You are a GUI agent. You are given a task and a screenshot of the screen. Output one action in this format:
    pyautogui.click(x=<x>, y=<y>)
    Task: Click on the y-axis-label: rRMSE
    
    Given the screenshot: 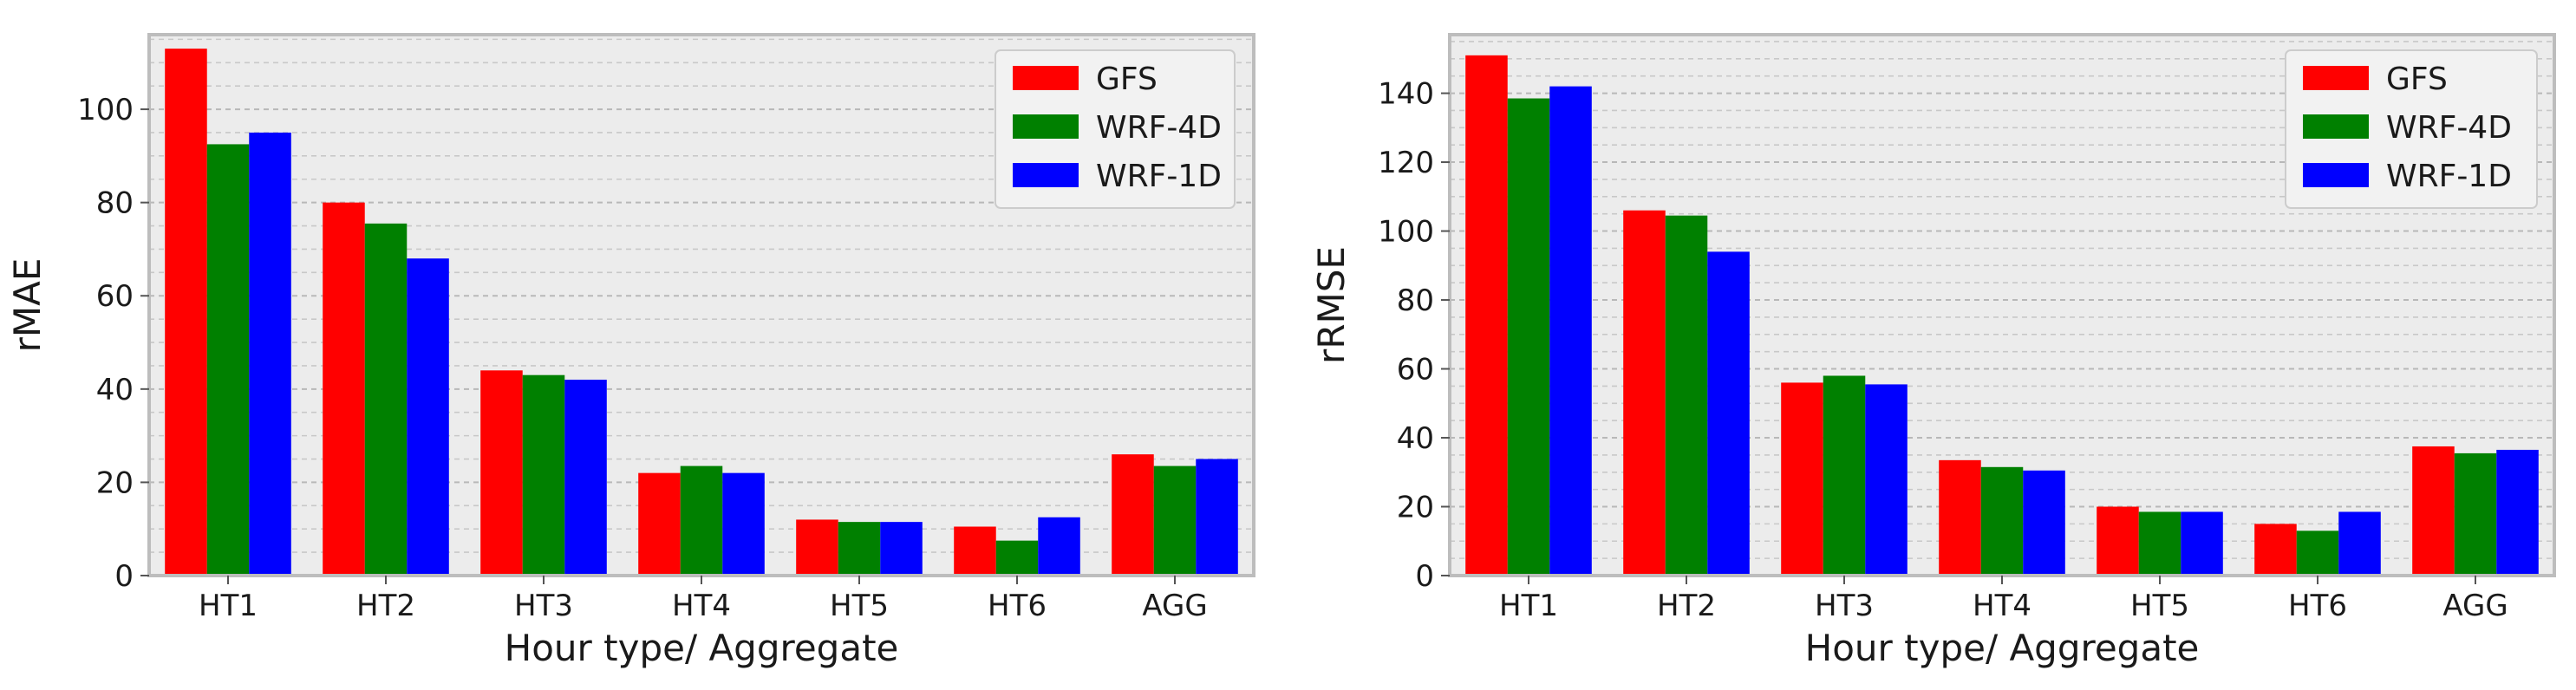 What is the action you would take?
    pyautogui.click(x=1332, y=305)
    